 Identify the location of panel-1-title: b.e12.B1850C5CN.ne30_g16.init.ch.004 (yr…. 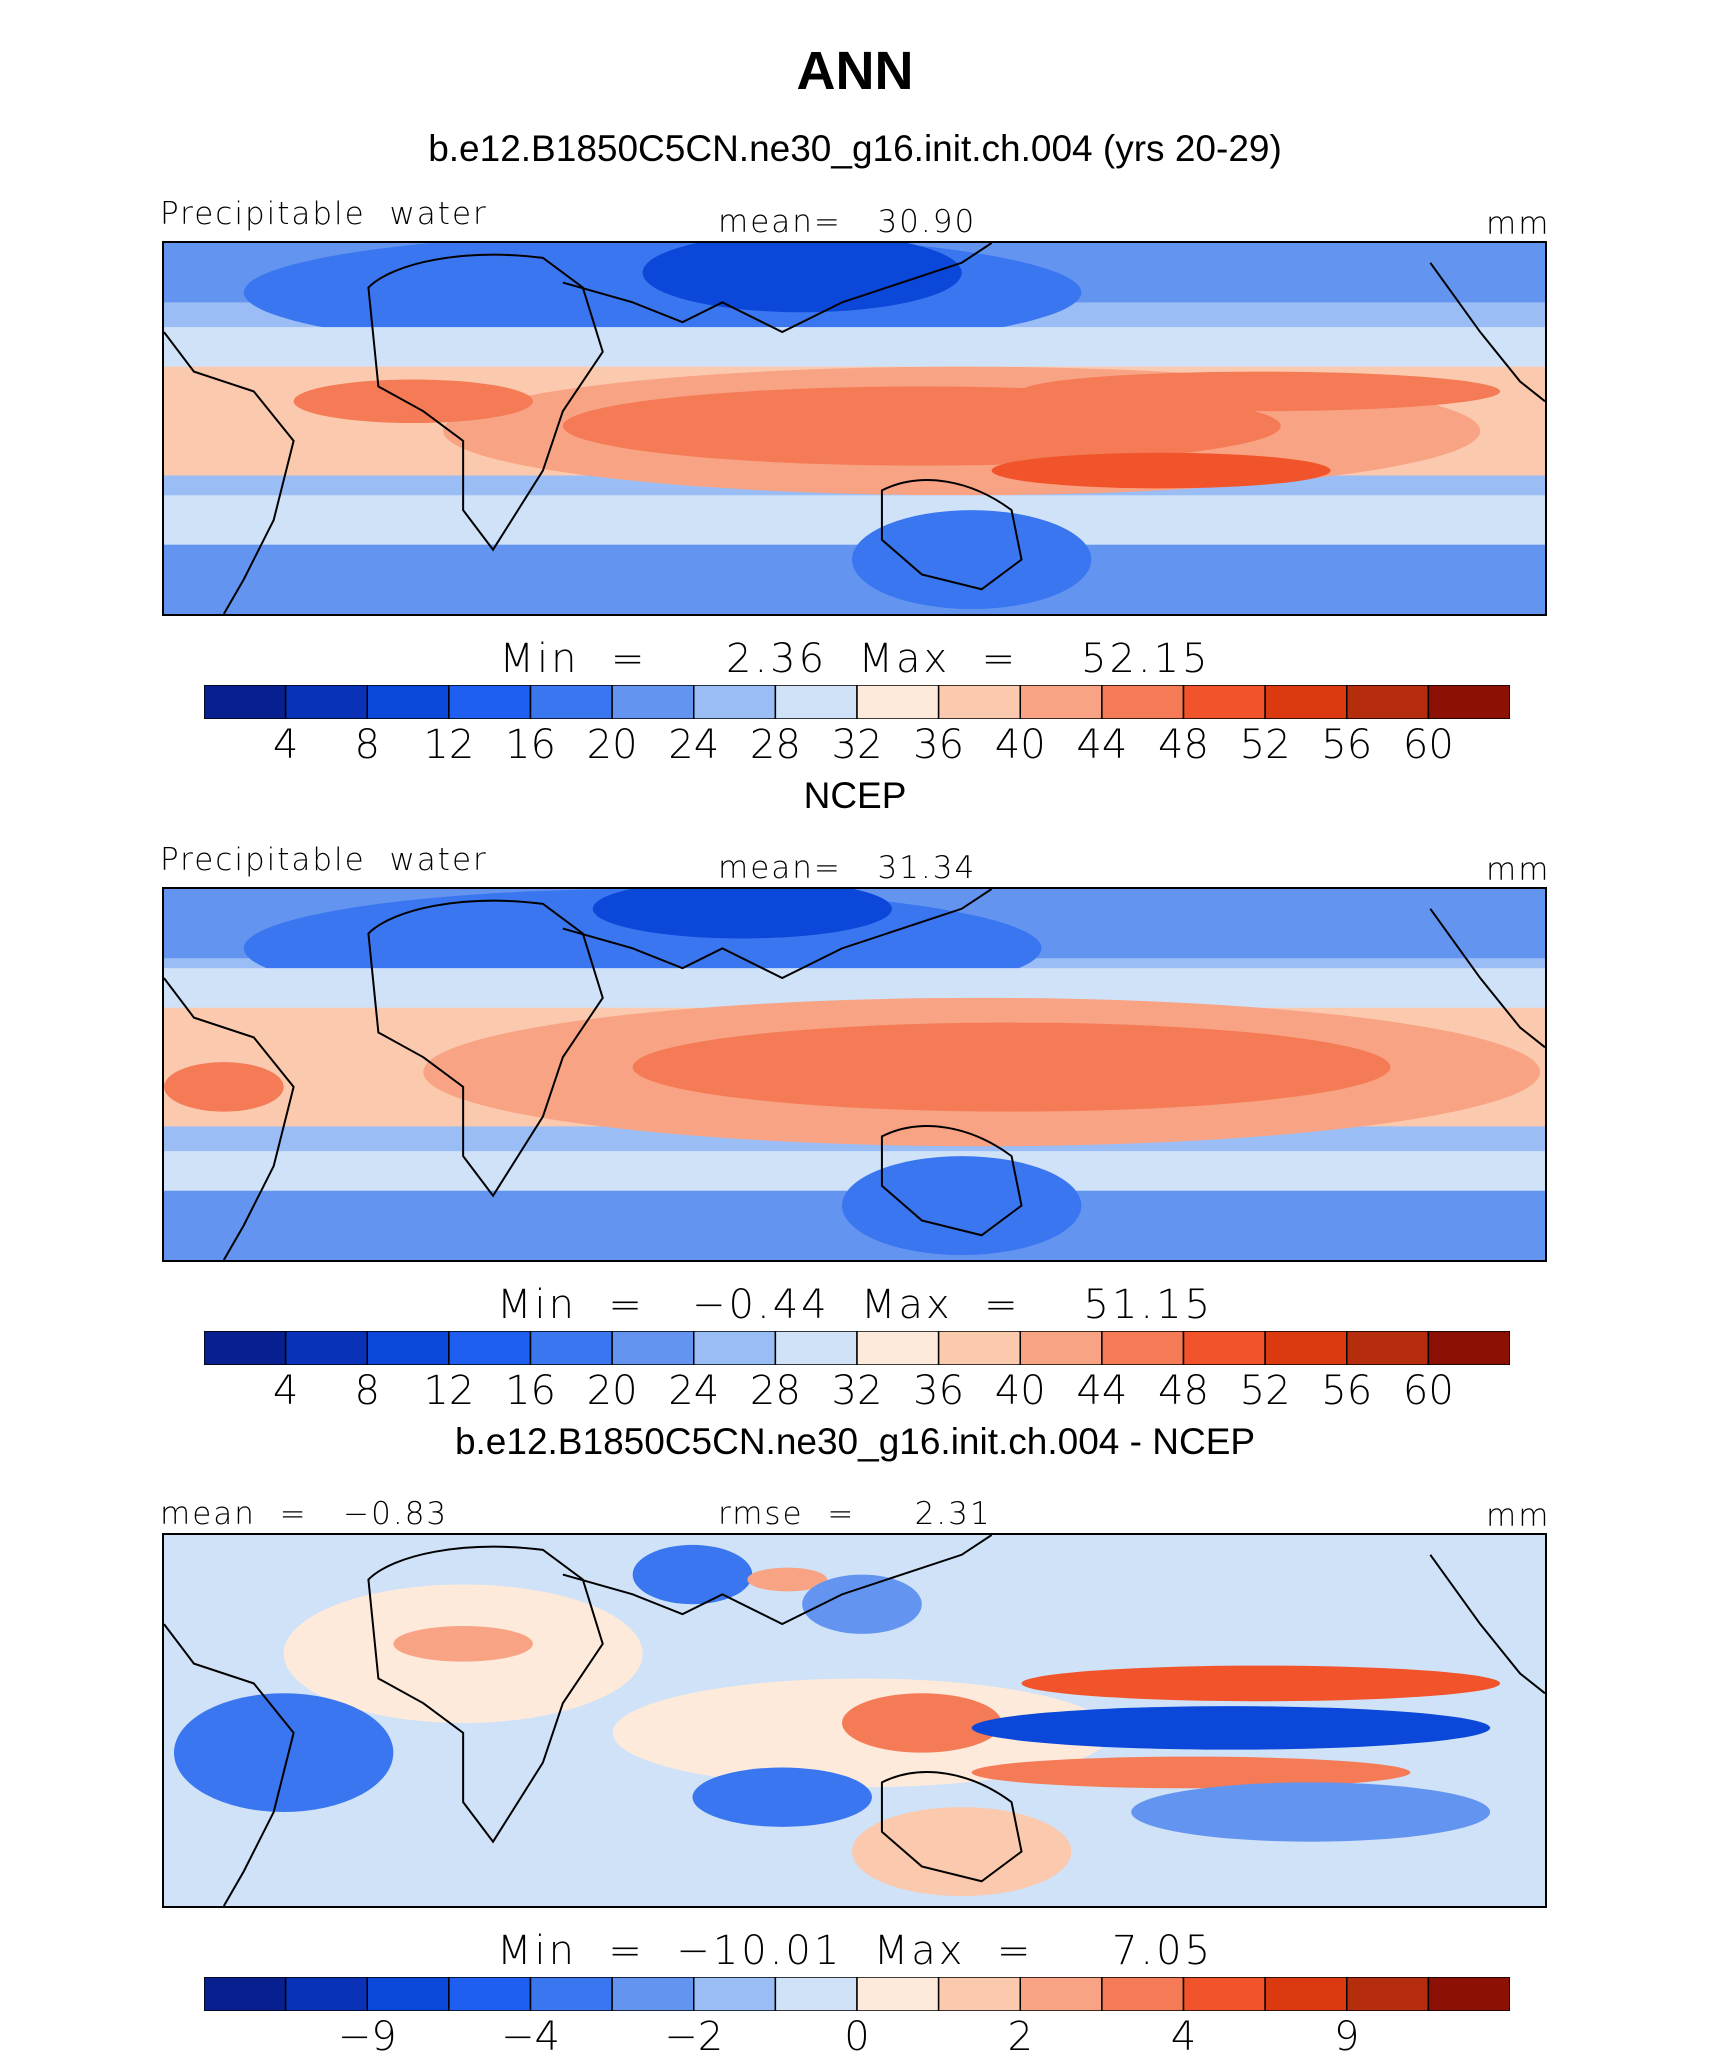
(855, 148).